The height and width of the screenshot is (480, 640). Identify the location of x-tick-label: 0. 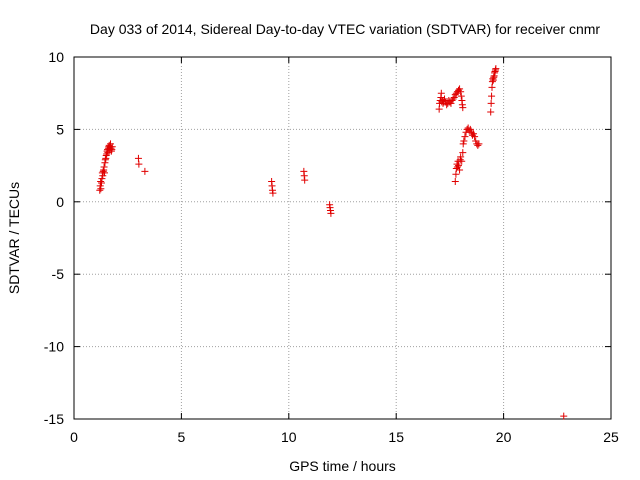
(74, 437).